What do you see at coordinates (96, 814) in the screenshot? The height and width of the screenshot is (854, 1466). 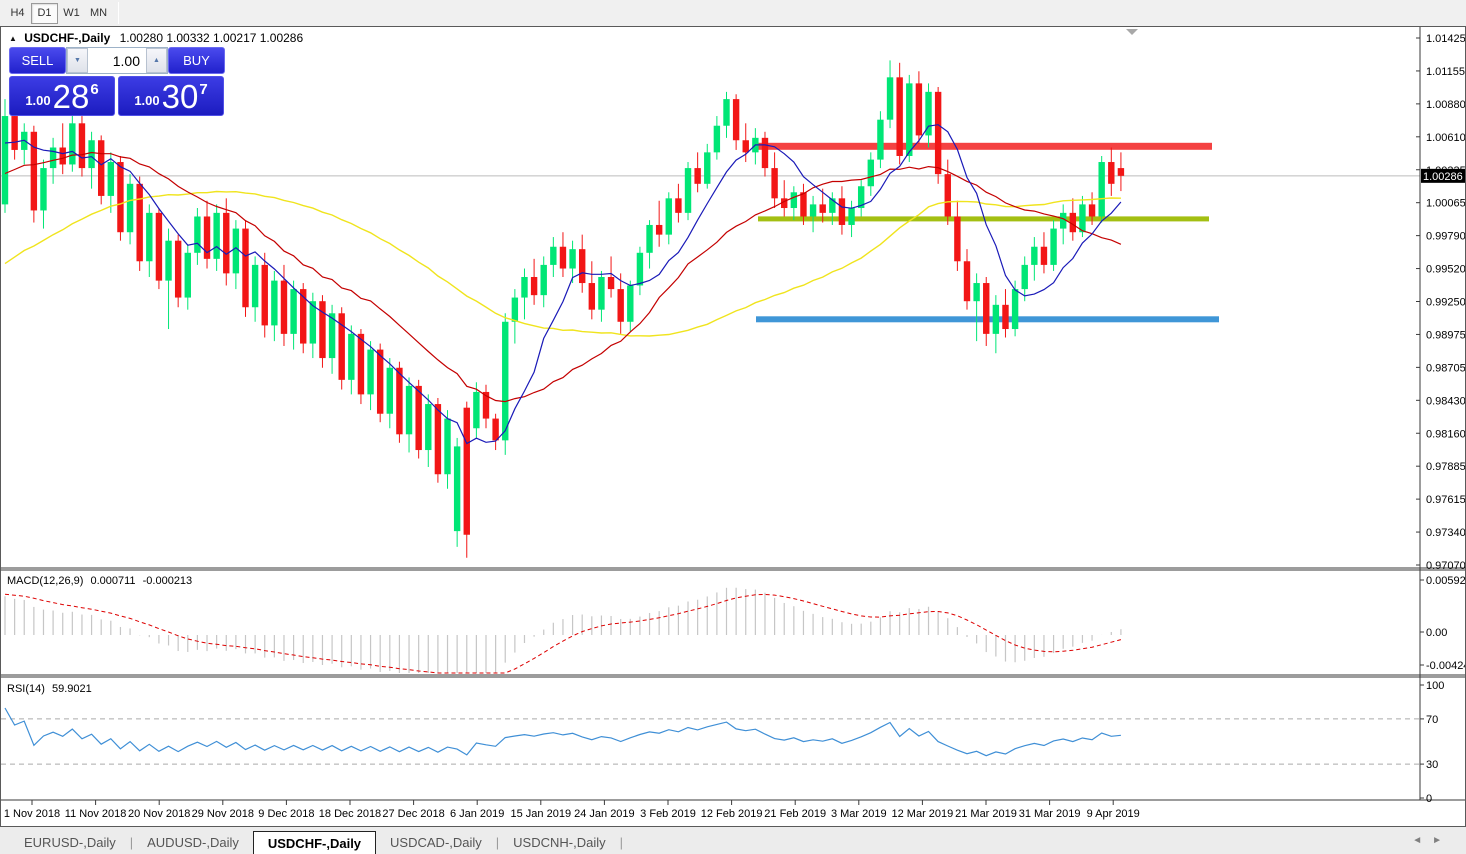 I see `svg-text: 11 Nov 2018` at bounding box center [96, 814].